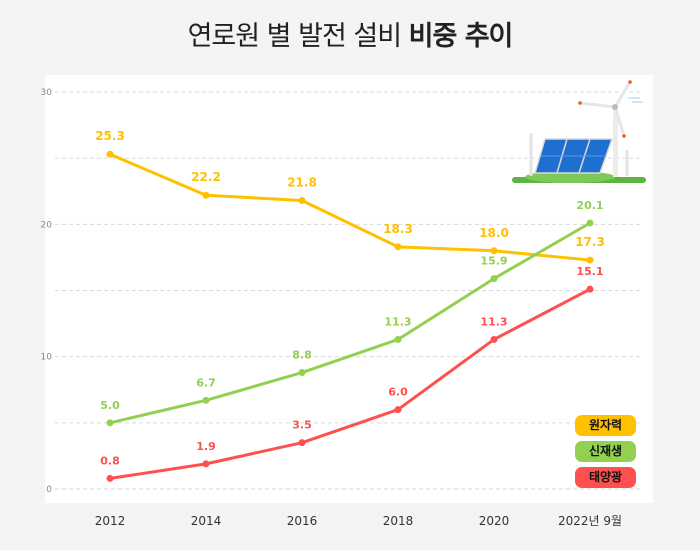  What do you see at coordinates (589, 205) in the screenshot?
I see `data-label: 20.1` at bounding box center [589, 205].